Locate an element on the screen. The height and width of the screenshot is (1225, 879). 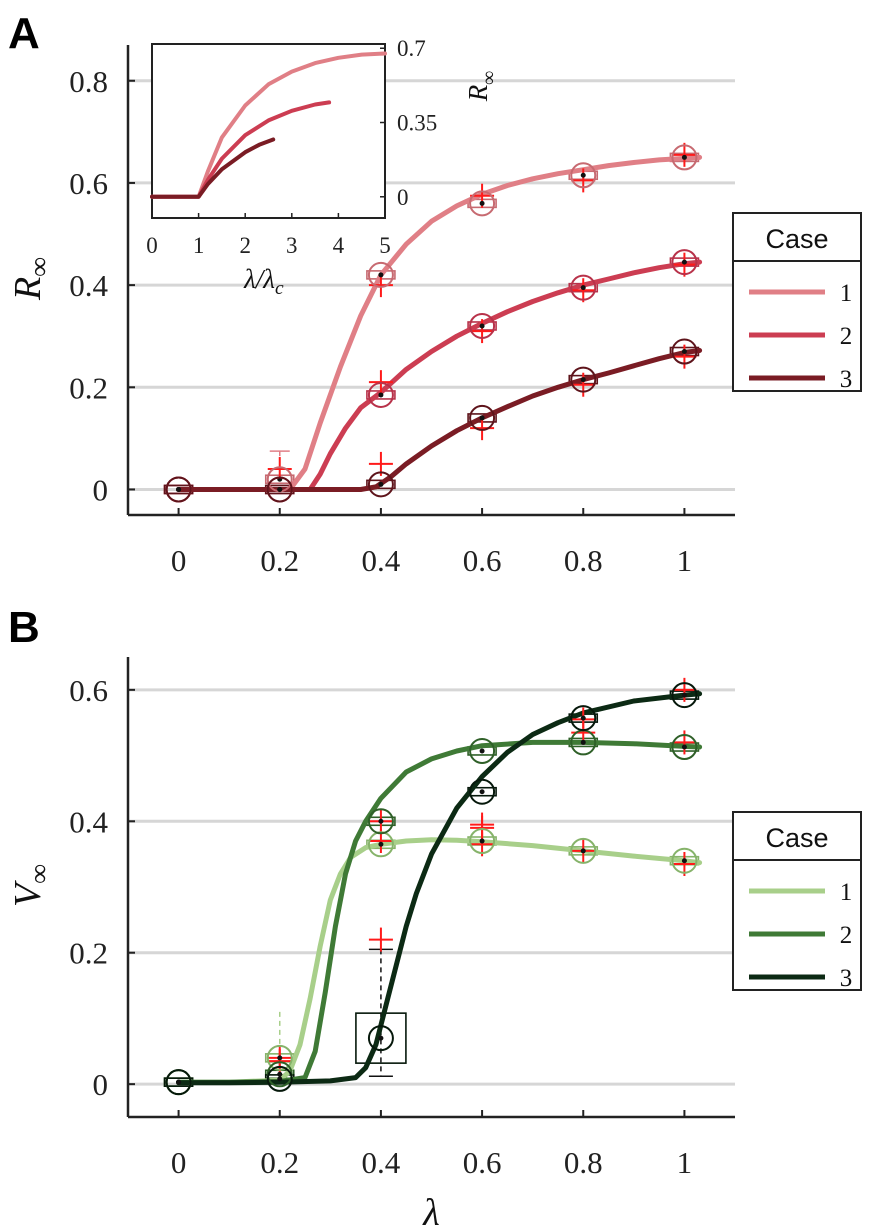
inset-y-tick-label: 0 is located at coordinates (403, 197).